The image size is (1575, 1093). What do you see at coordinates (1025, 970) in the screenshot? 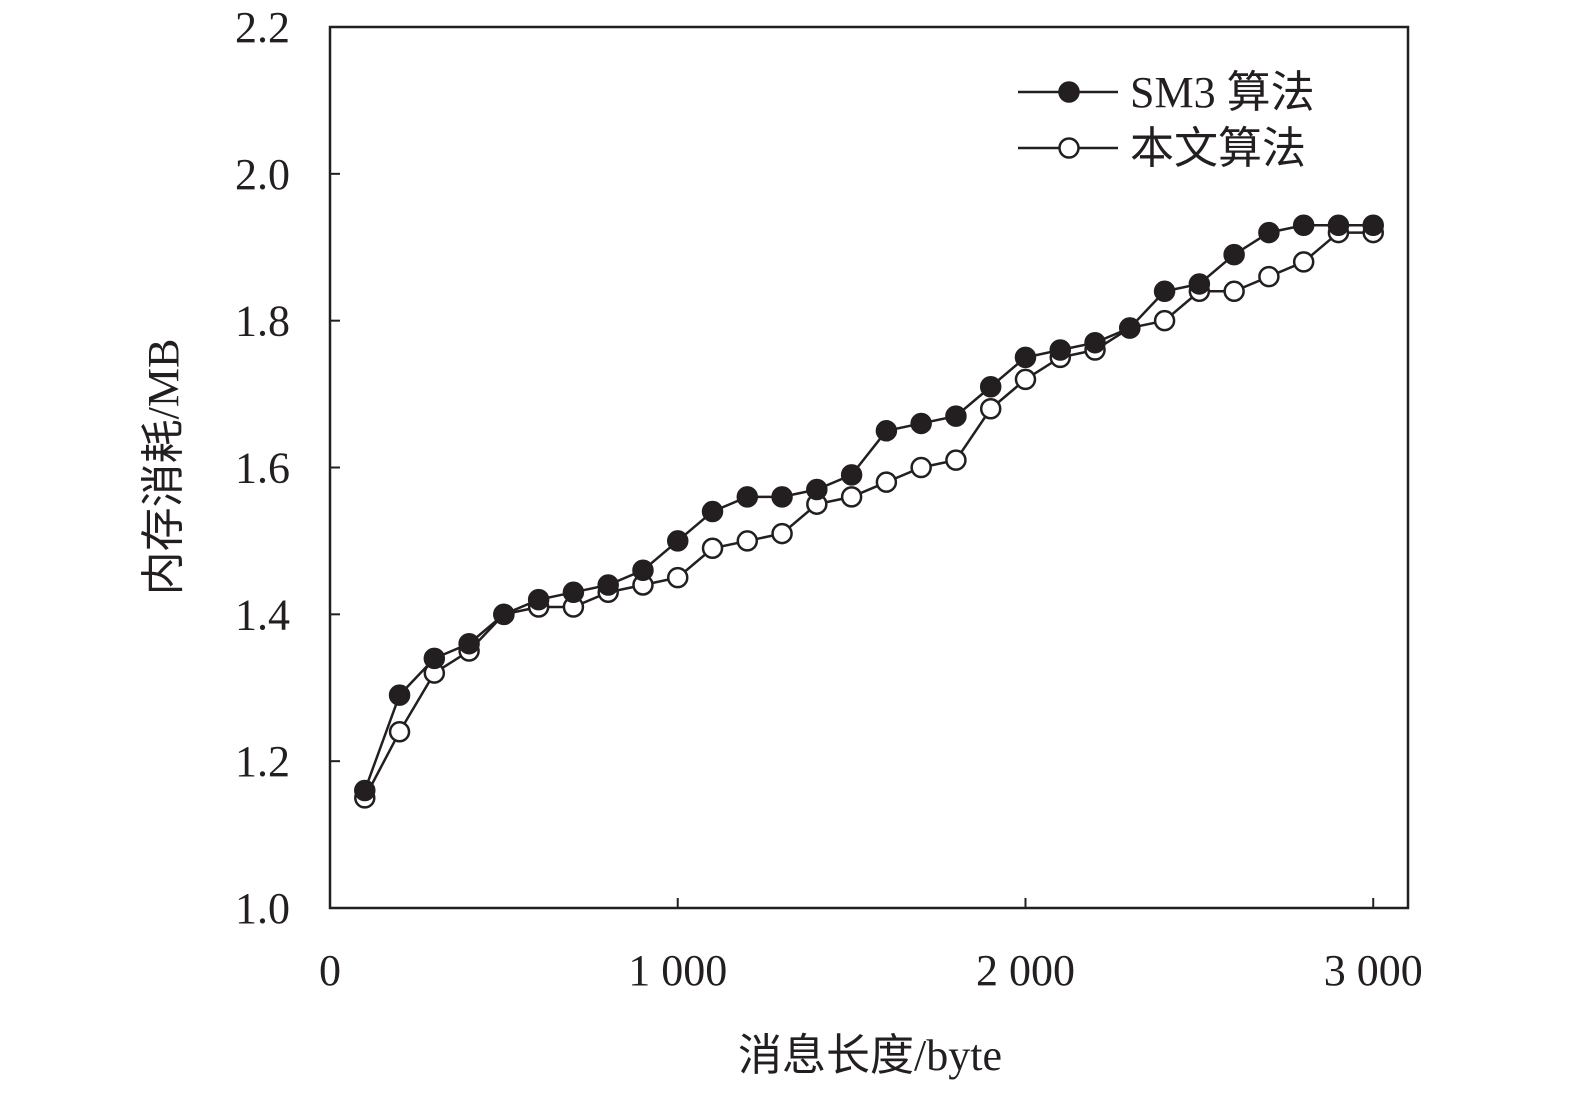
I see `x-tick-label: 2 000` at bounding box center [1025, 970].